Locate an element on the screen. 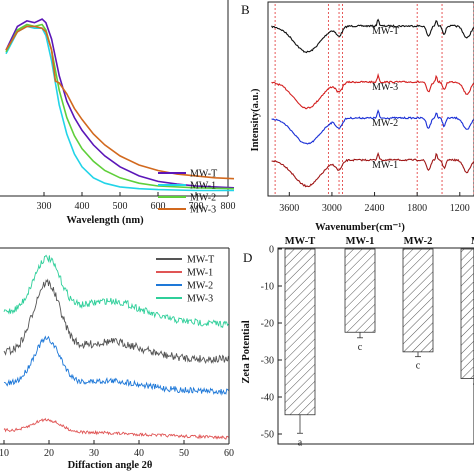  panel-d-y-tick-label: -50 is located at coordinates (267, 435).